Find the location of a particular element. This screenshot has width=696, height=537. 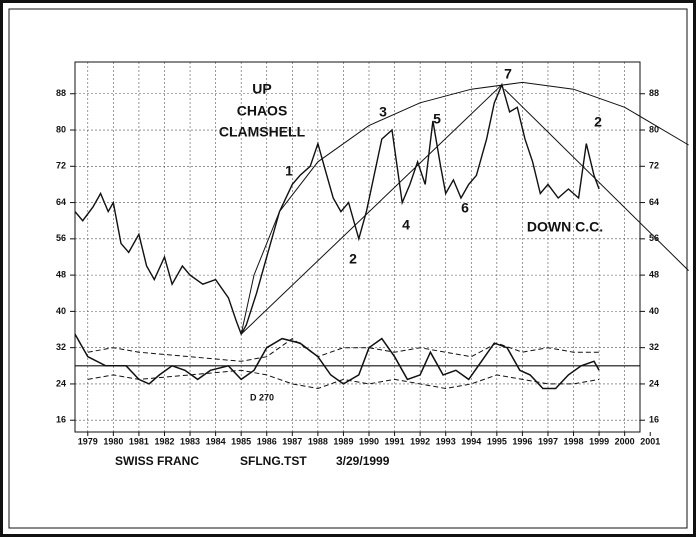

y2-tick-label: 80 is located at coordinates (654, 129).